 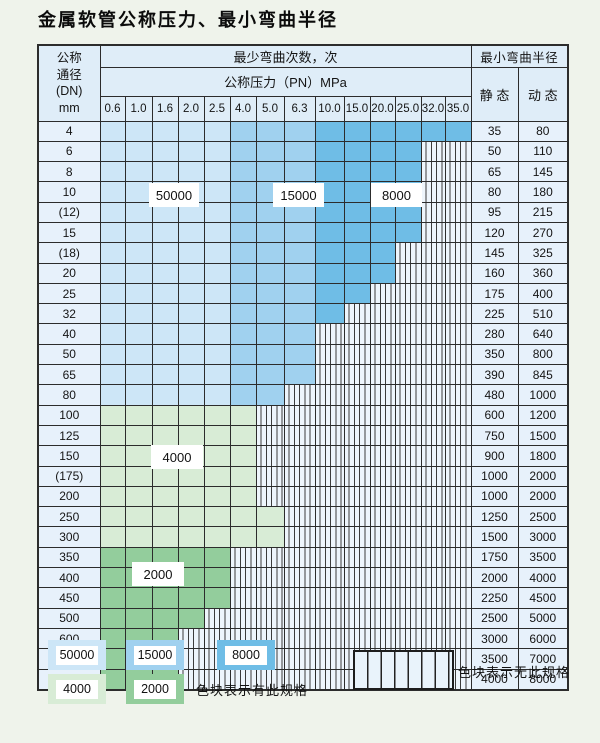 I want to click on table-row: 50 350 800, so click(x=303, y=354).